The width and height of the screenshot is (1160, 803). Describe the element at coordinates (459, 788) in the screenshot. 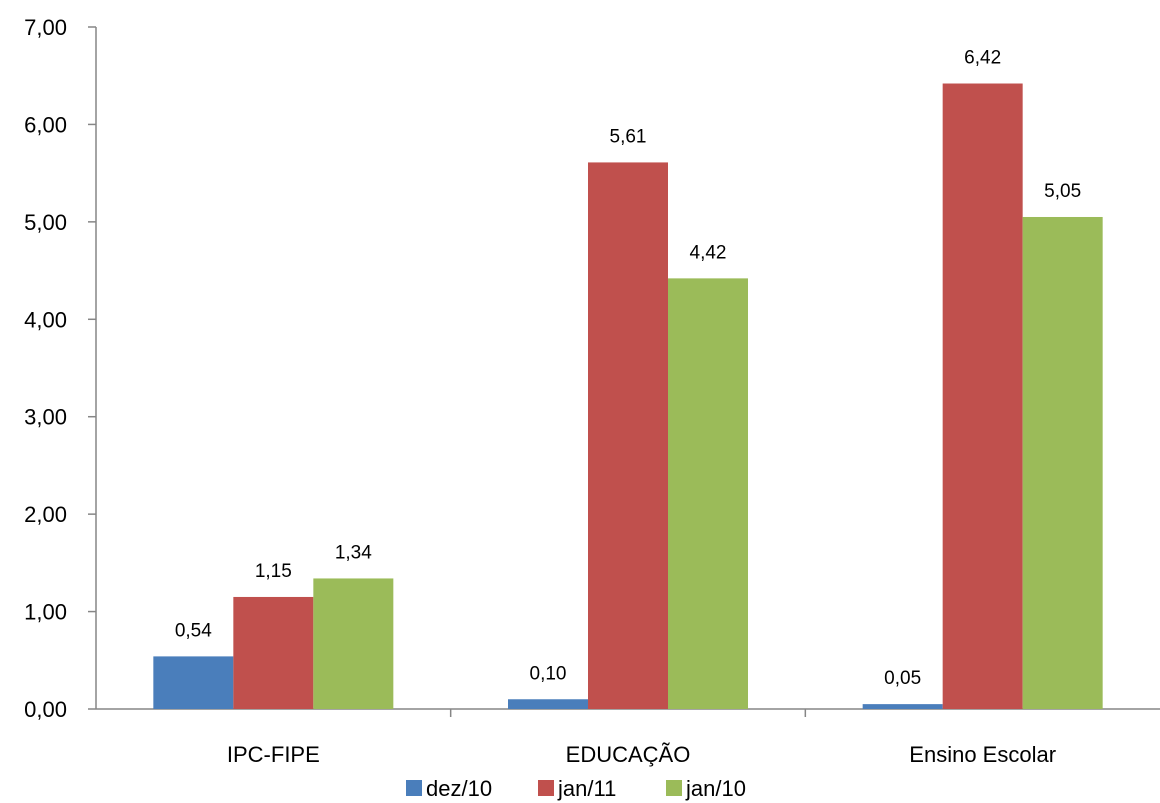

I see `legend-label: dez/10` at that location.